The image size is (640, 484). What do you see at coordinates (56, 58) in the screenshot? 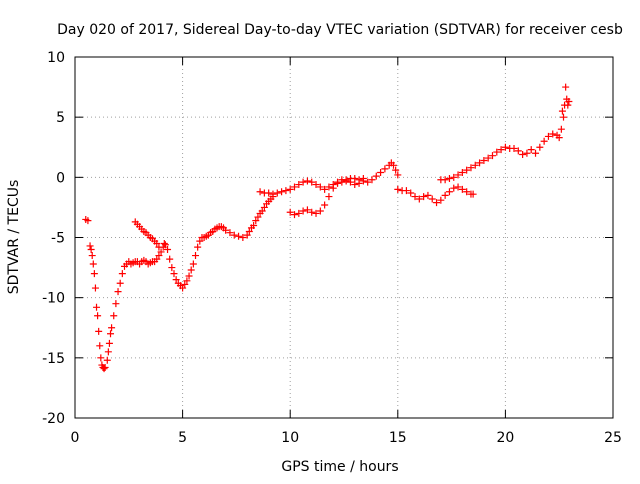
I see `y-tick-label: 10` at bounding box center [56, 58].